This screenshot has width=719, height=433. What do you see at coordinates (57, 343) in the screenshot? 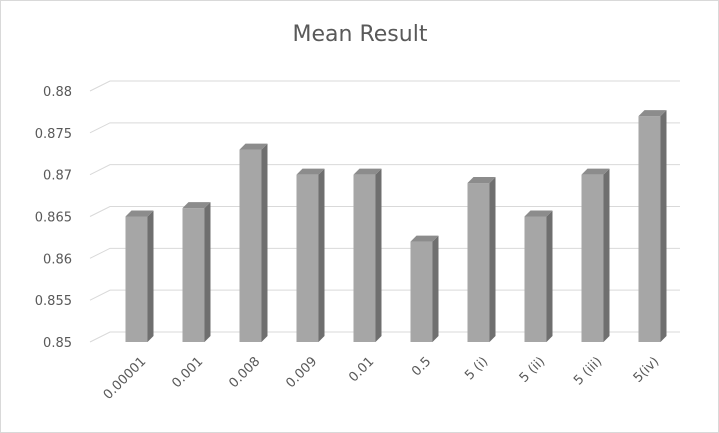
I see `y-tick-label: 0.85` at bounding box center [57, 343].